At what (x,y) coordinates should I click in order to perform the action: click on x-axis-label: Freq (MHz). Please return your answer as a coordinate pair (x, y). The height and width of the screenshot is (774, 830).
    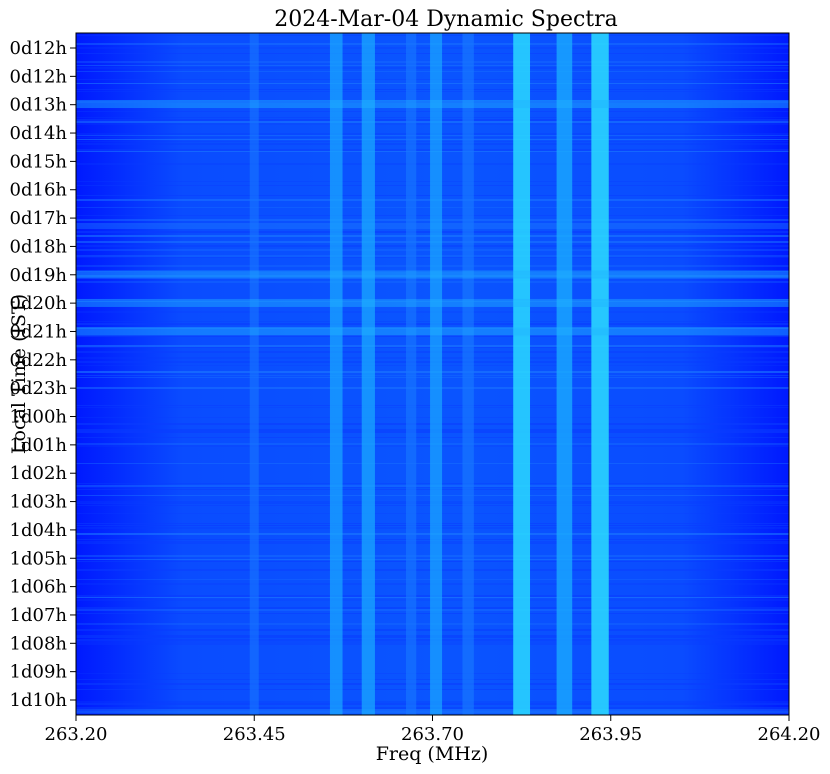
    Looking at the image, I should click on (432, 754).